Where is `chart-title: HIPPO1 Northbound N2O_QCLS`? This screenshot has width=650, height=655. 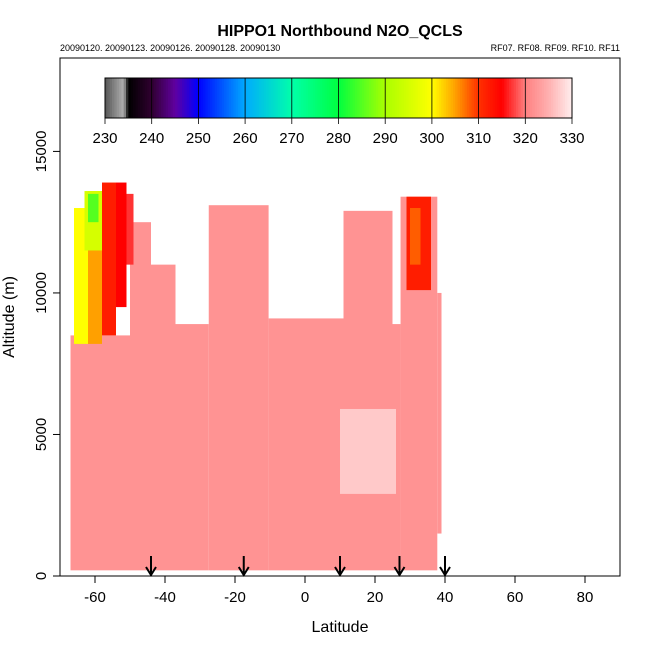 chart-title: HIPPO1 Northbound N2O_QCLS is located at coordinates (340, 31).